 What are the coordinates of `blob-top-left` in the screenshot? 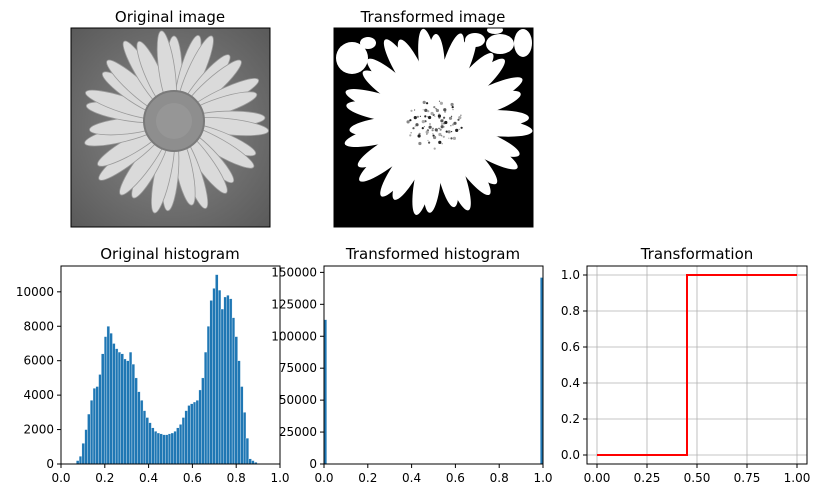 It's located at (352, 58).